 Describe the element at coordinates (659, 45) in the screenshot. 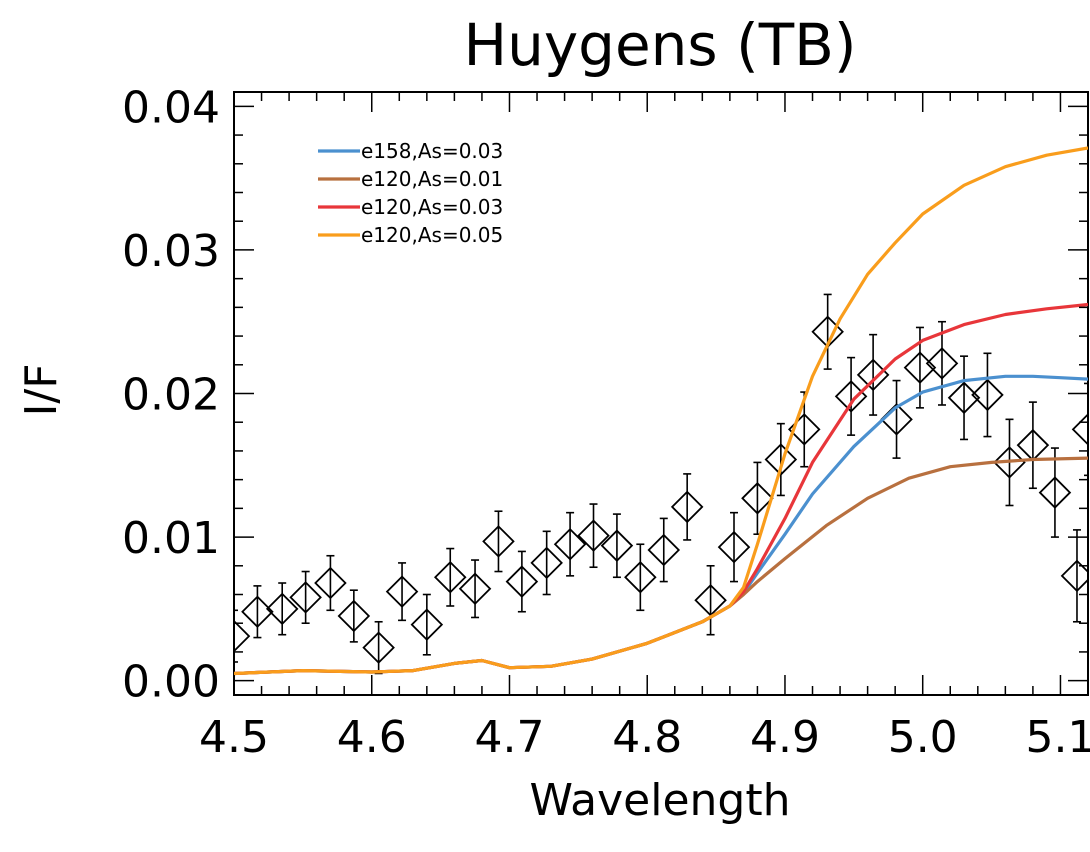

I see `chart-title: Huygens (TB)` at that location.